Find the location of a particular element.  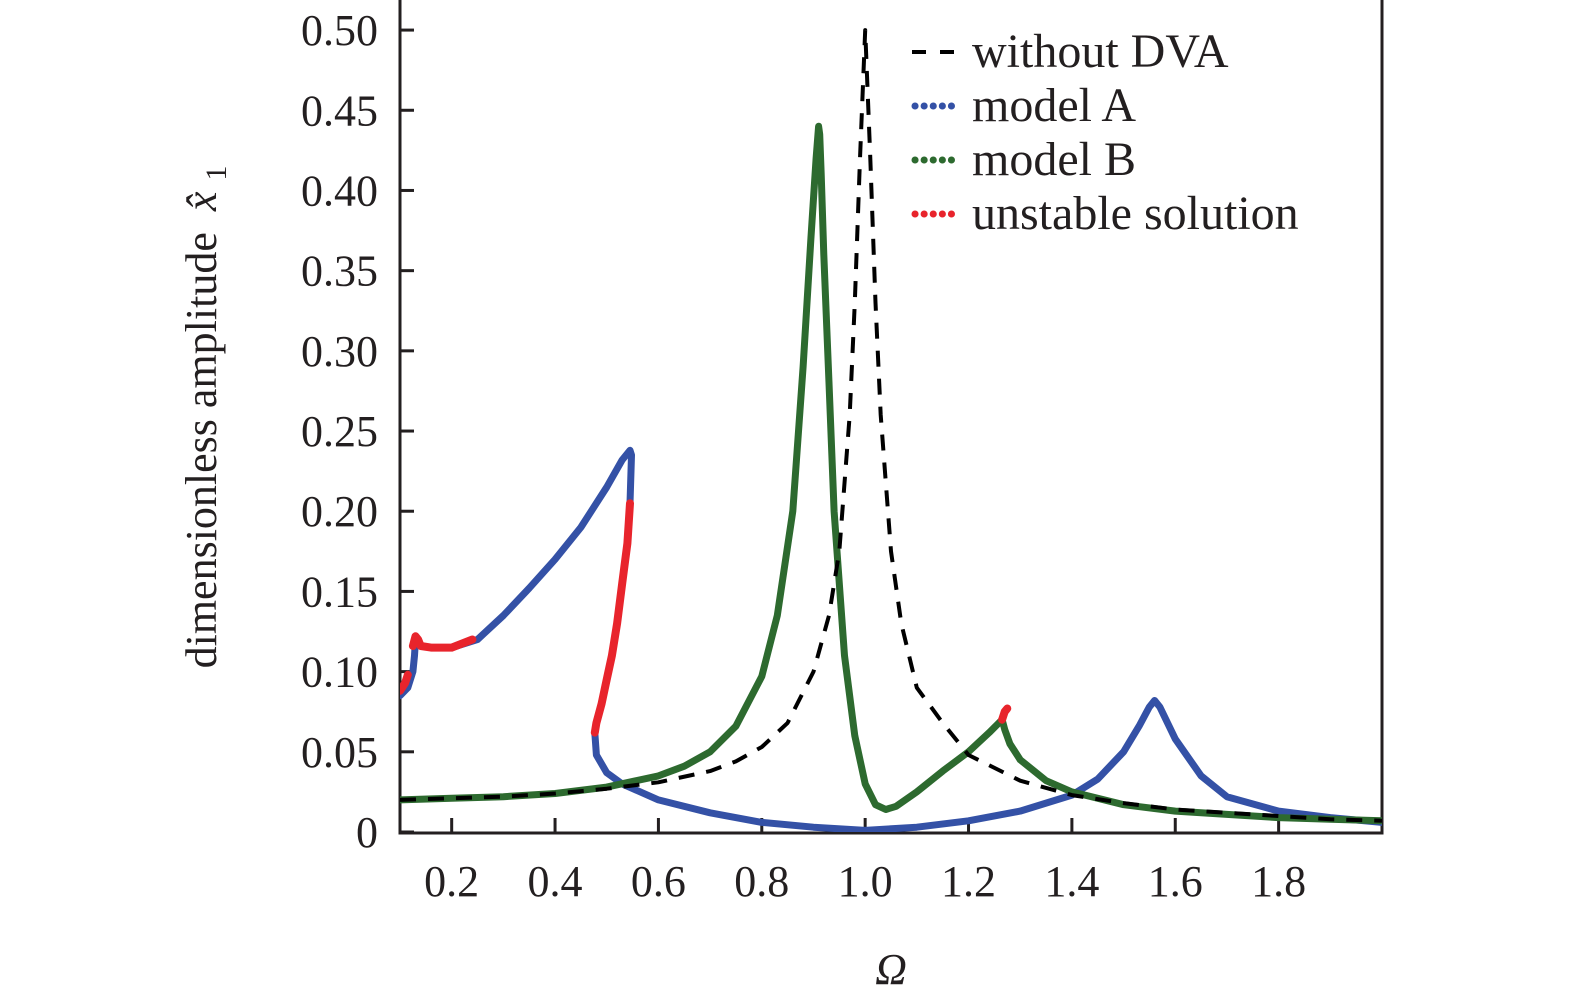

x-tick-label: 1.0 is located at coordinates (865, 881).